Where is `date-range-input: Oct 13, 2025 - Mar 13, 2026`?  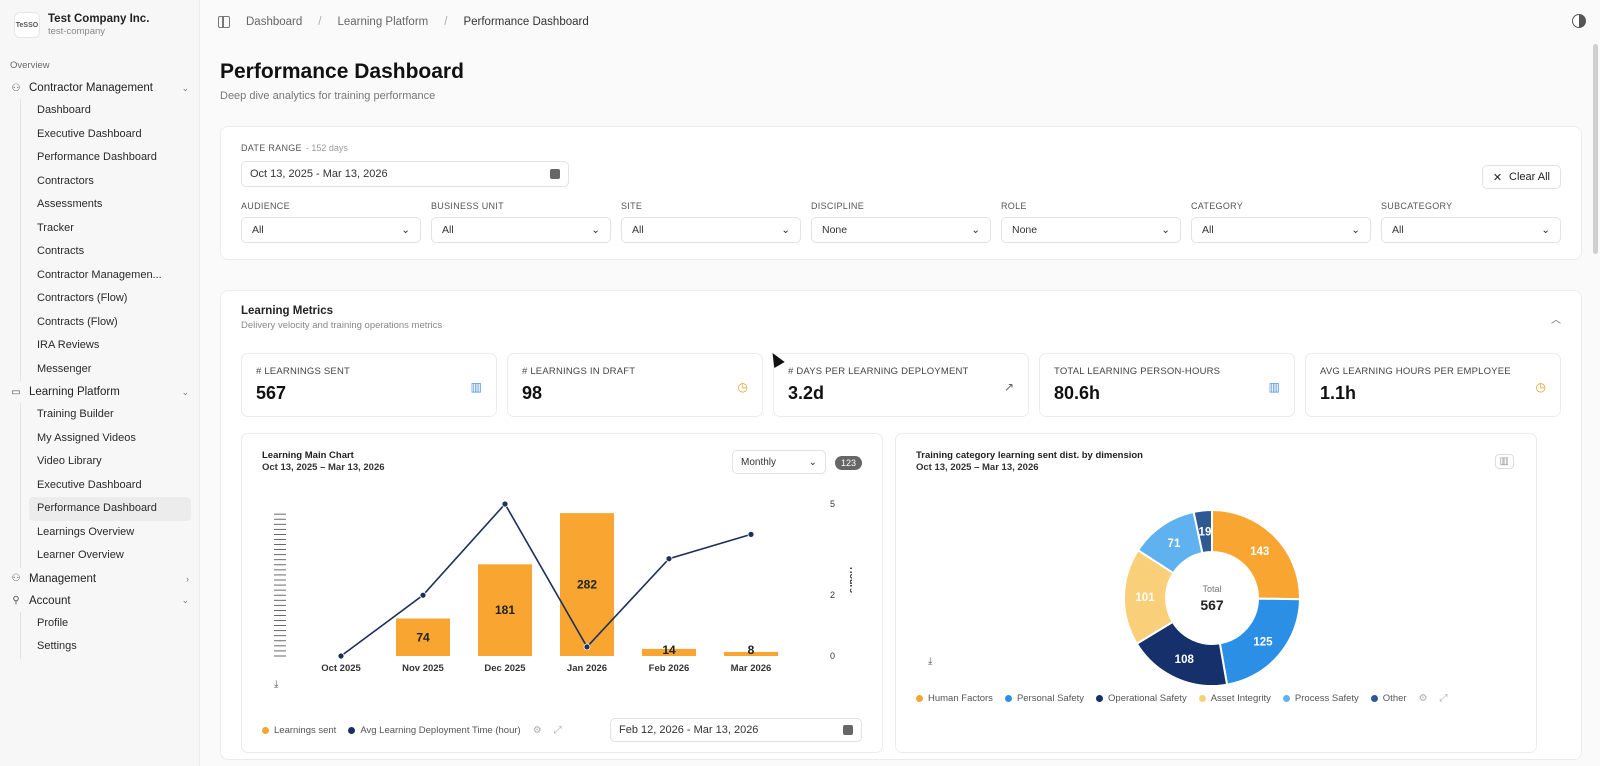 date-range-input: Oct 13, 2025 - Mar 13, 2026 is located at coordinates (405, 174).